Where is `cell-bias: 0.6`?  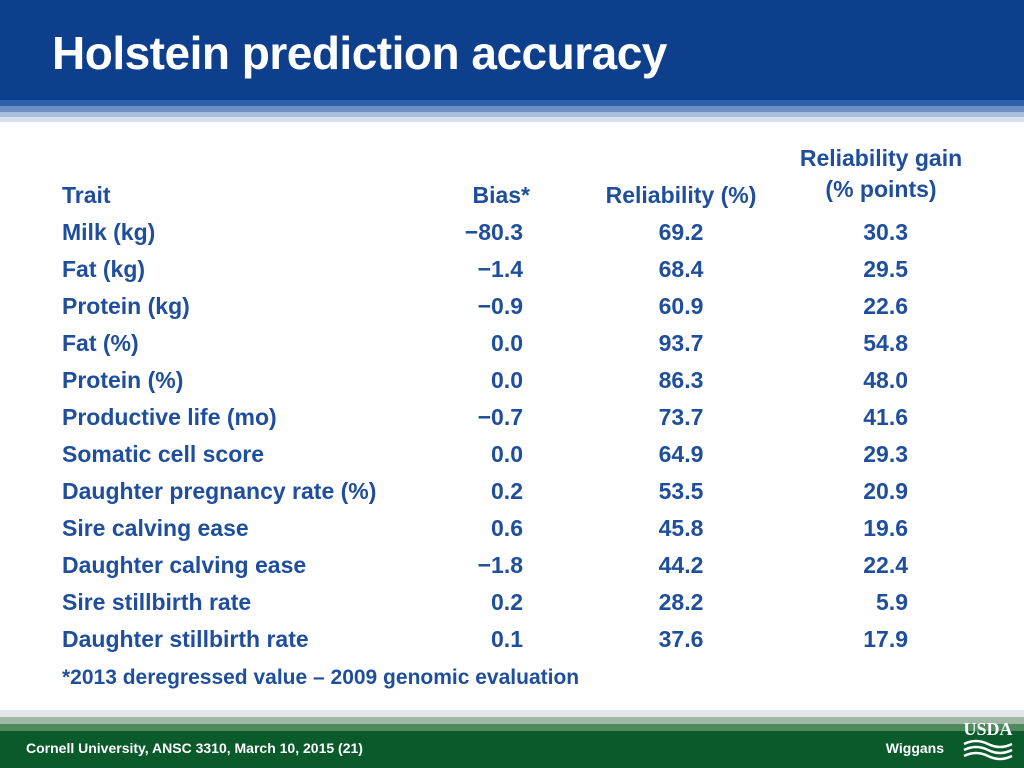 cell-bias: 0.6 is located at coordinates (507, 528).